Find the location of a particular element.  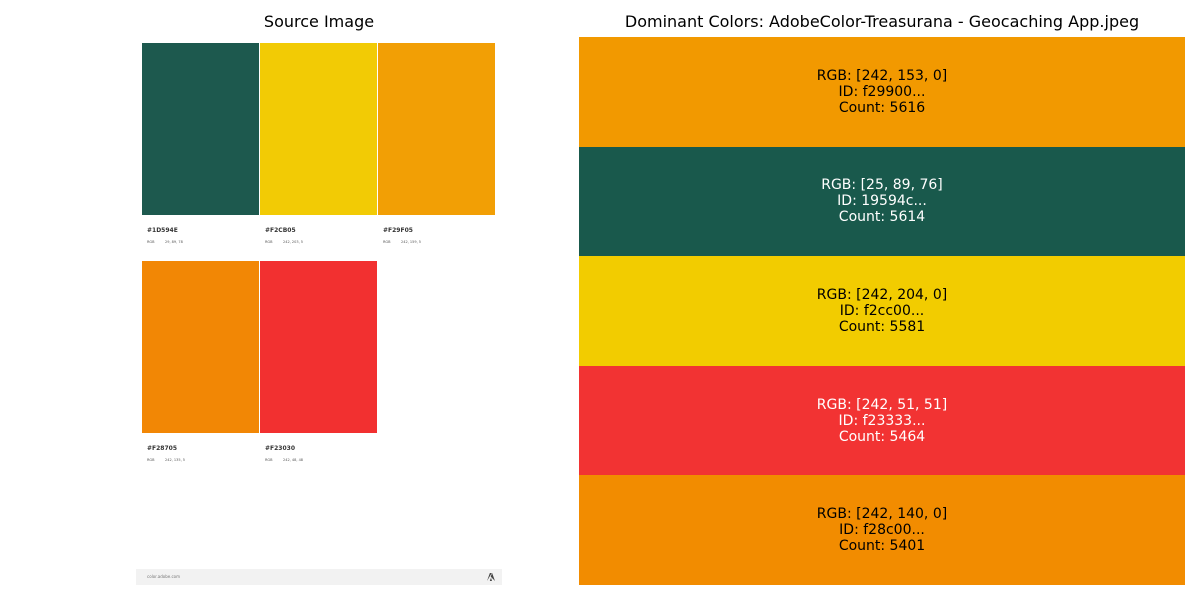

color-bar-4-rgb: RGB: [242, 51, 51] is located at coordinates (882, 404).